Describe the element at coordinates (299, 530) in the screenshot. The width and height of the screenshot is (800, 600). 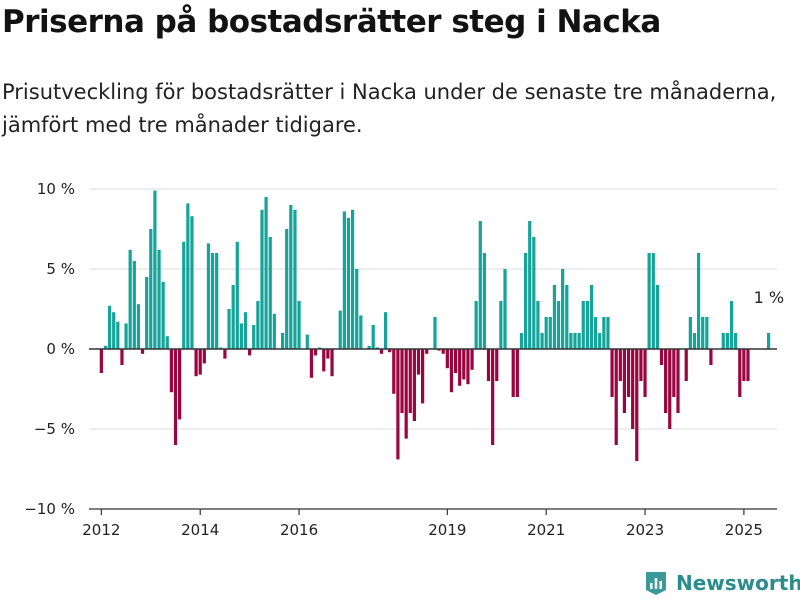
I see `x-tick-label: 2016` at that location.